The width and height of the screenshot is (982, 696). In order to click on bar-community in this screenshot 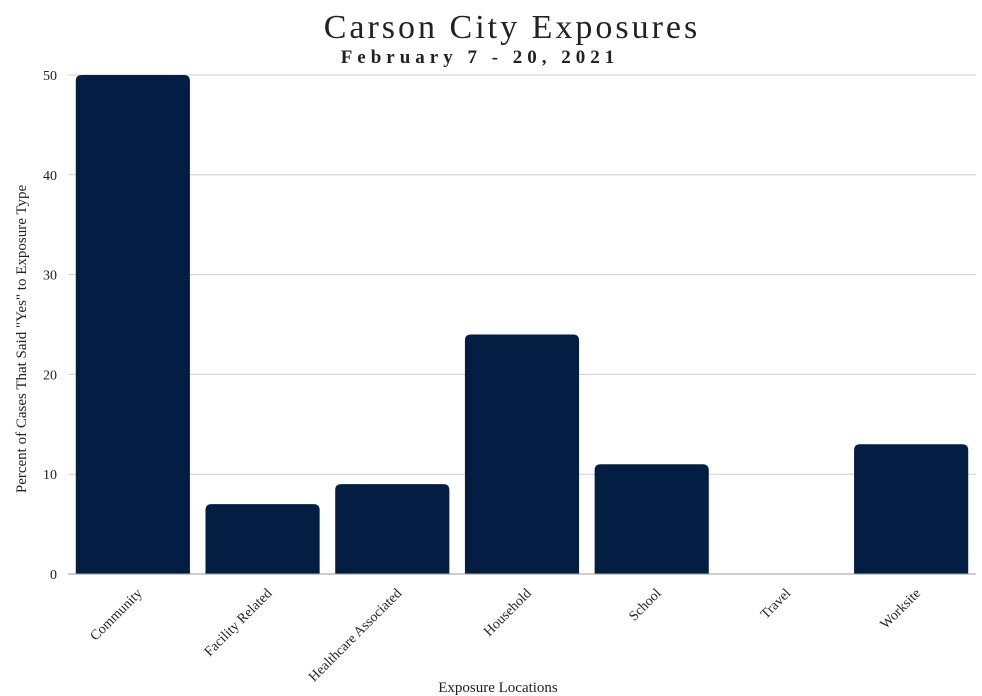, I will do `click(132, 324)`.